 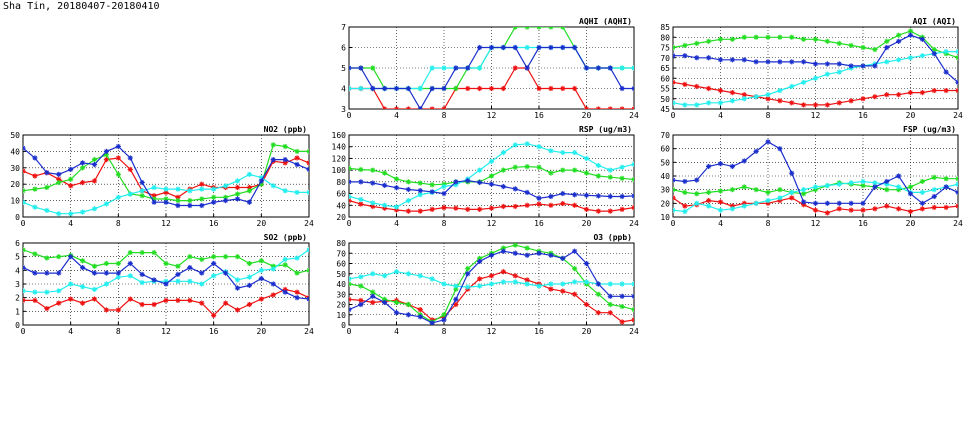 What do you see at coordinates (285, 237) in the screenshot?
I see `chart-title: SO2 (ppb)` at bounding box center [285, 237].